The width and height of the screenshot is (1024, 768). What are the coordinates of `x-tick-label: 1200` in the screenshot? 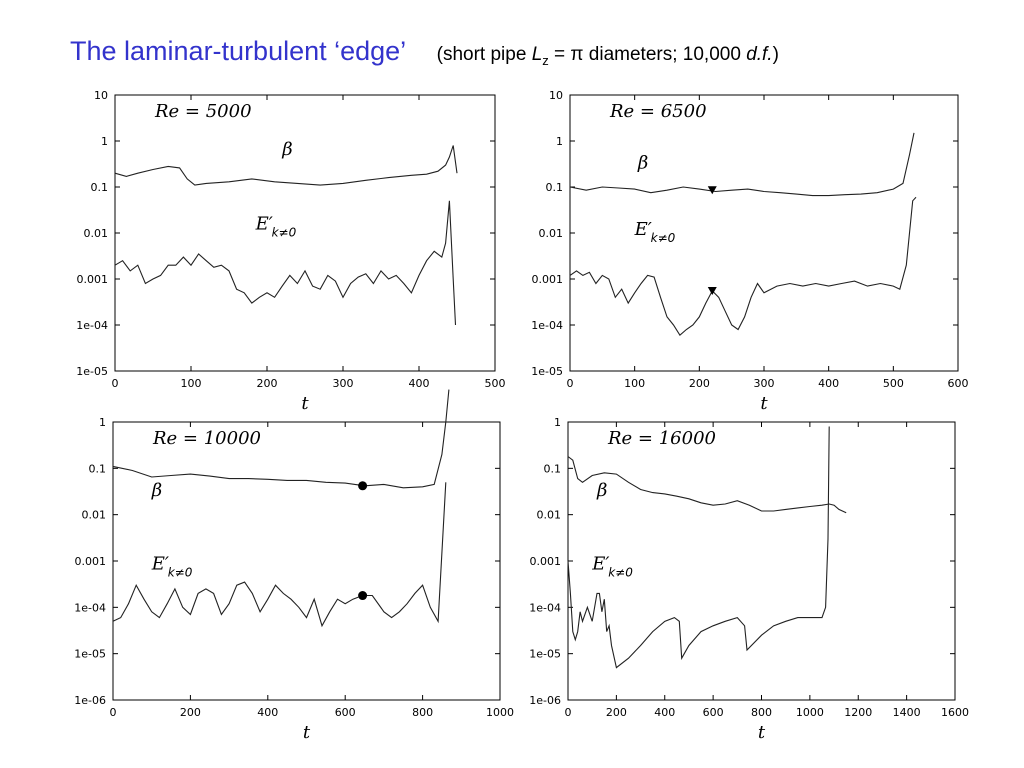 It's located at (858, 712).